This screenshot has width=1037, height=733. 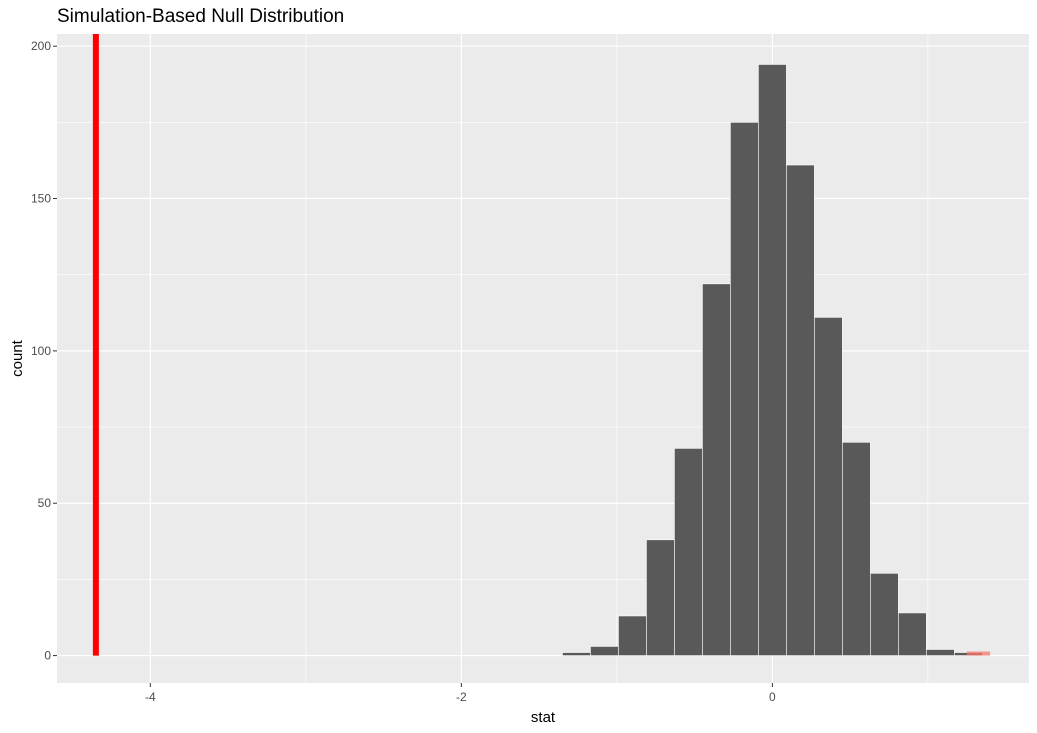 I want to click on y-tick-label: 200, so click(x=41, y=46).